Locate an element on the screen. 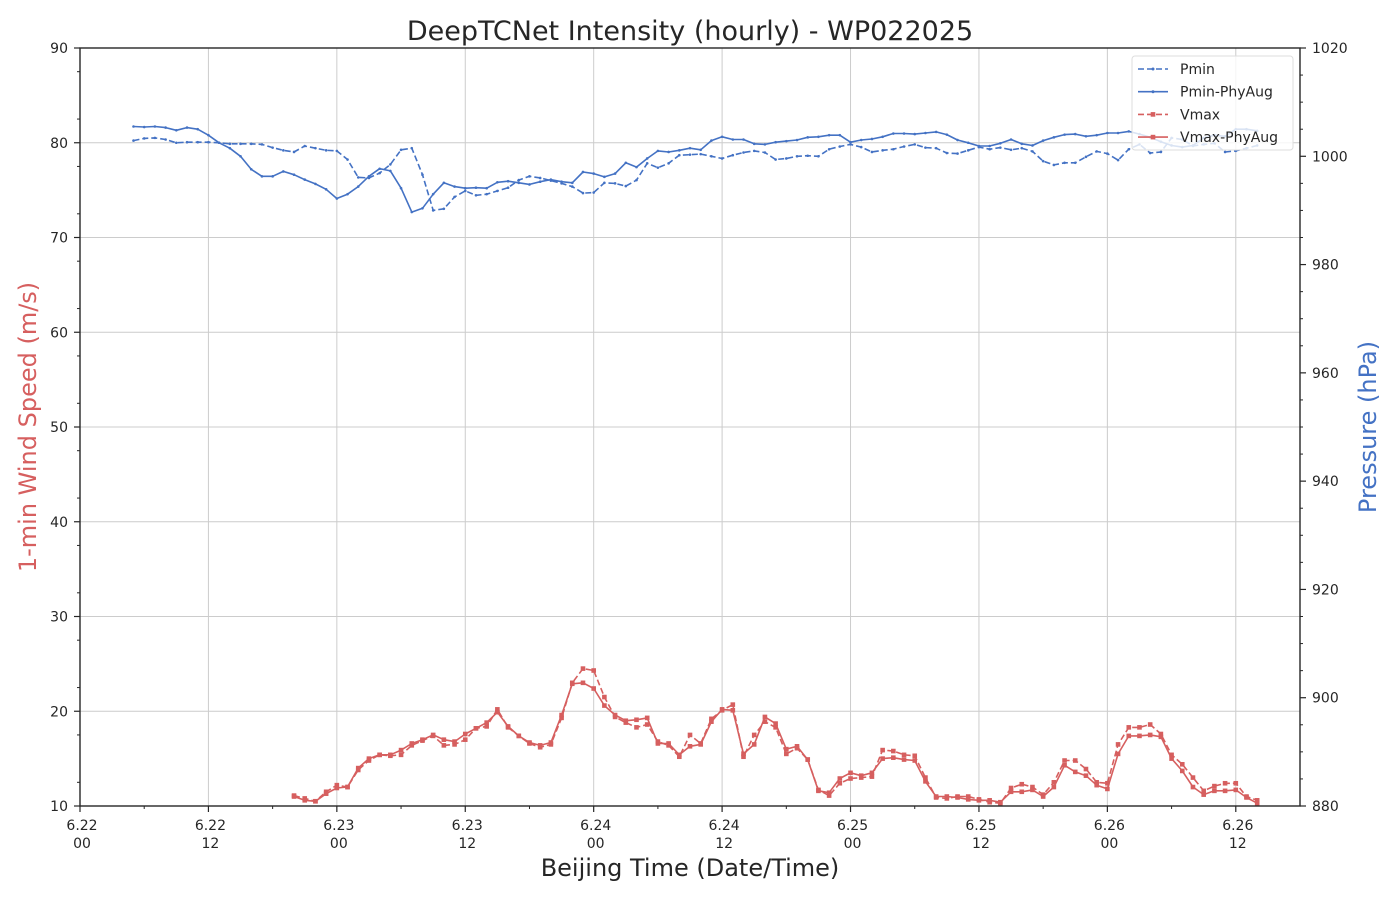 This screenshot has height=900, width=1400. y-left-tick-label: 20 is located at coordinates (59, 712).